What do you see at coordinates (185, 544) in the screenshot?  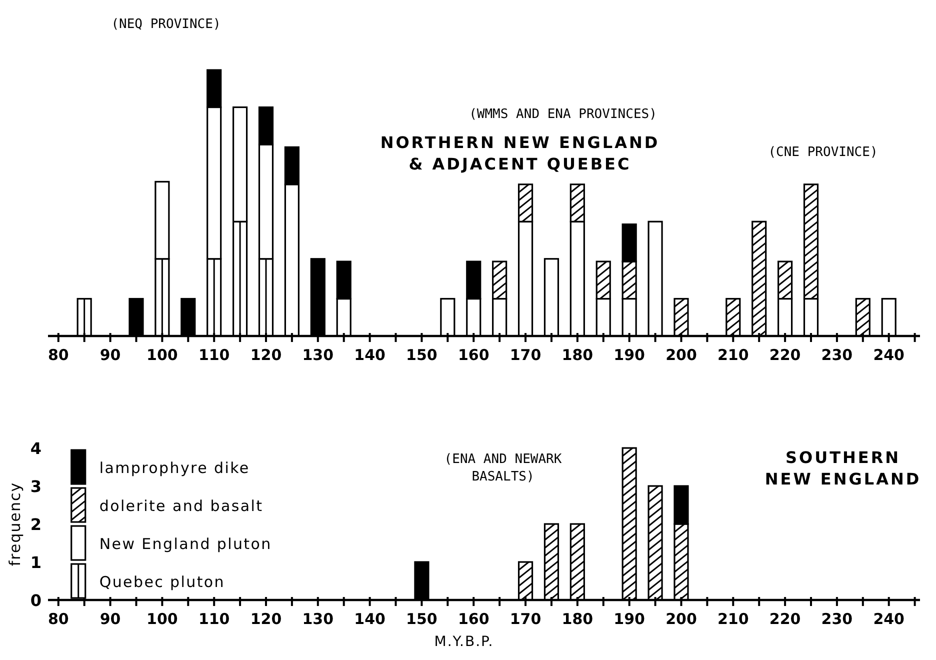 I see `legend-label: New England pluton` at bounding box center [185, 544].